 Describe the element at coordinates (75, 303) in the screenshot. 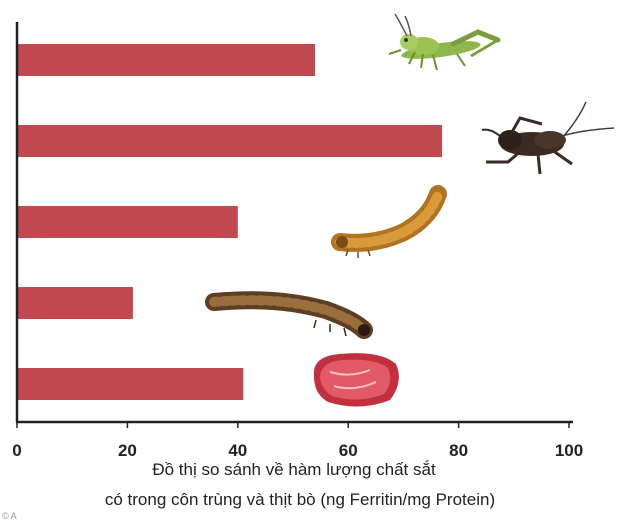

I see `bar-buffalo-worm` at that location.